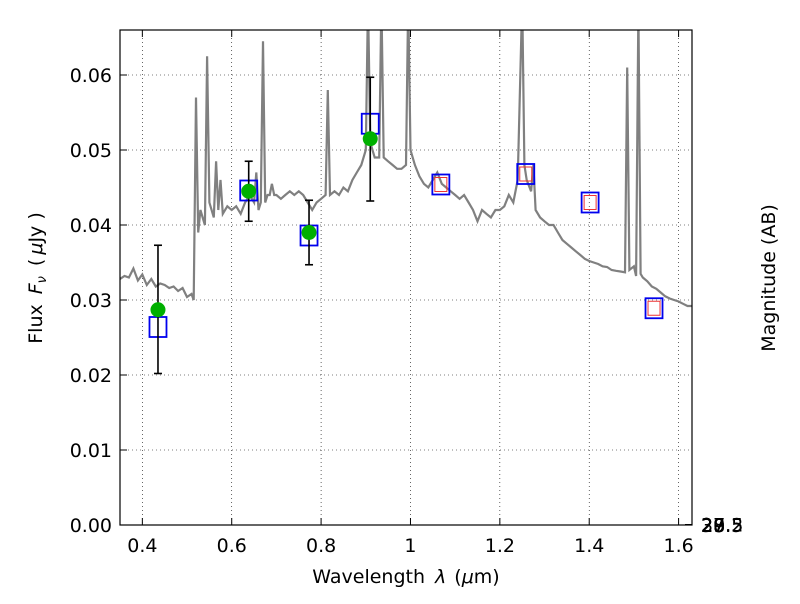 This screenshot has height=604, width=800. I want to click on x-tick-label: 0.8, so click(321, 546).